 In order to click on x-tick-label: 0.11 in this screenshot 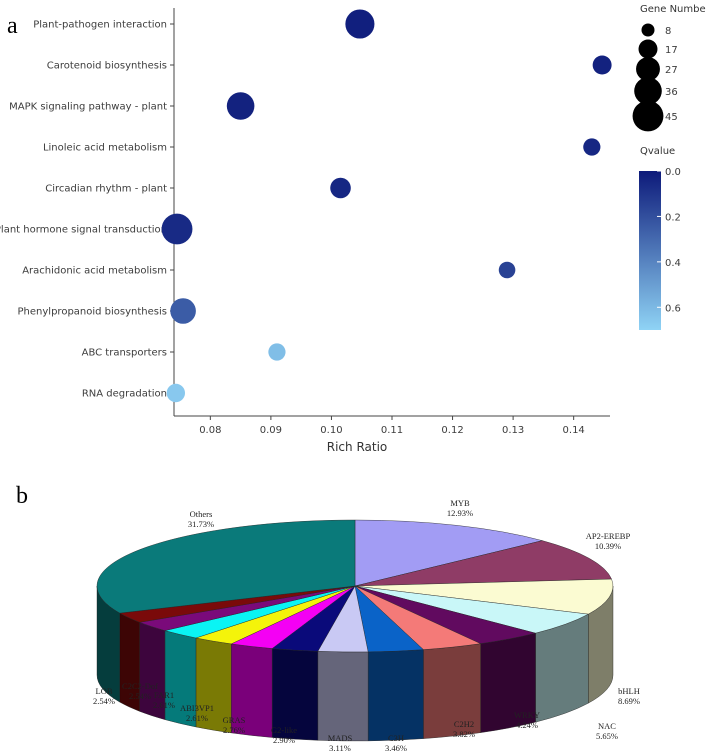, I will do `click(392, 430)`.